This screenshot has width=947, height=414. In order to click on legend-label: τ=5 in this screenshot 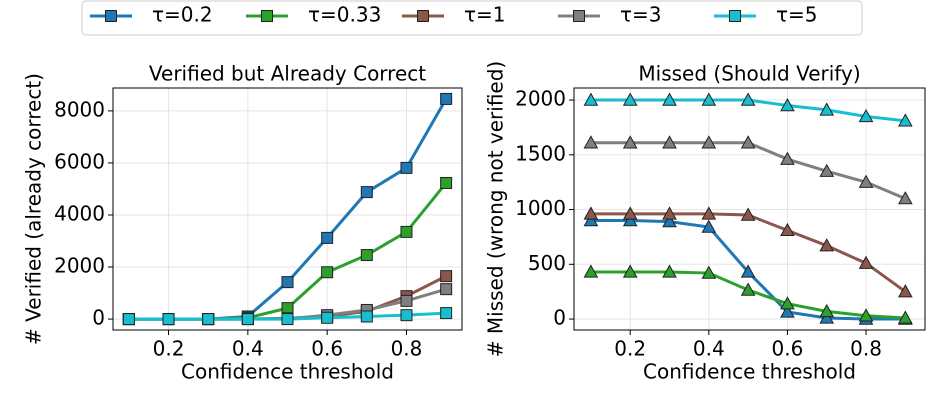, I will do `click(797, 15)`.